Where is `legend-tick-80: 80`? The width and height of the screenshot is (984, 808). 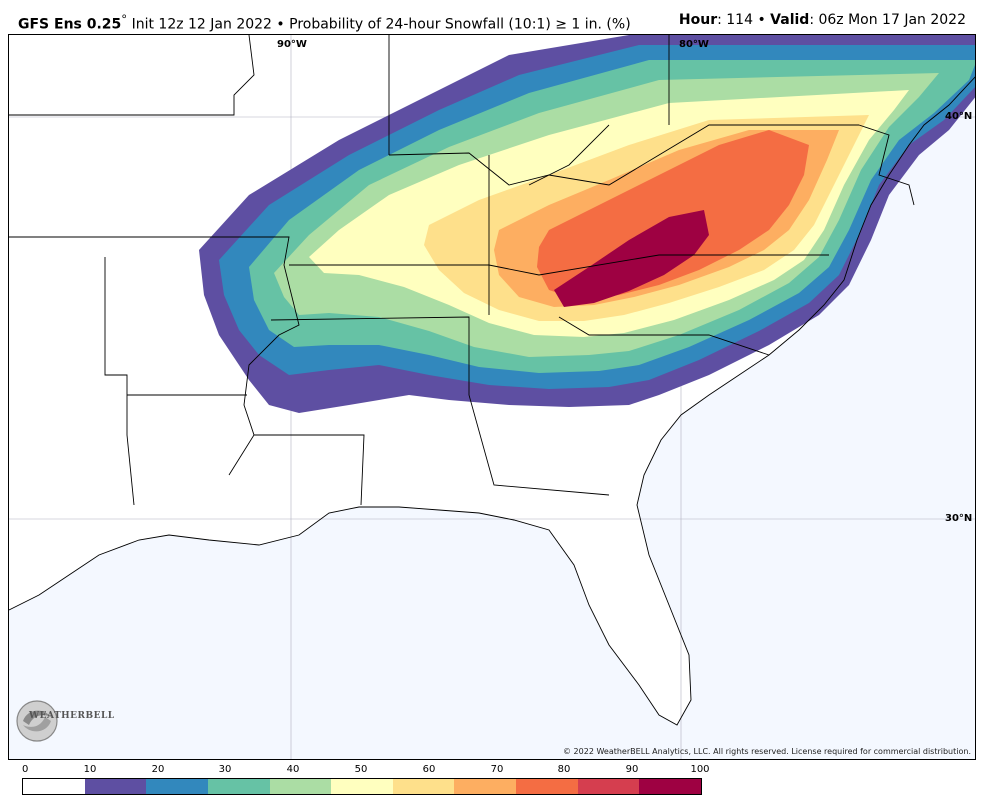 legend-tick-80: 80 is located at coordinates (564, 769).